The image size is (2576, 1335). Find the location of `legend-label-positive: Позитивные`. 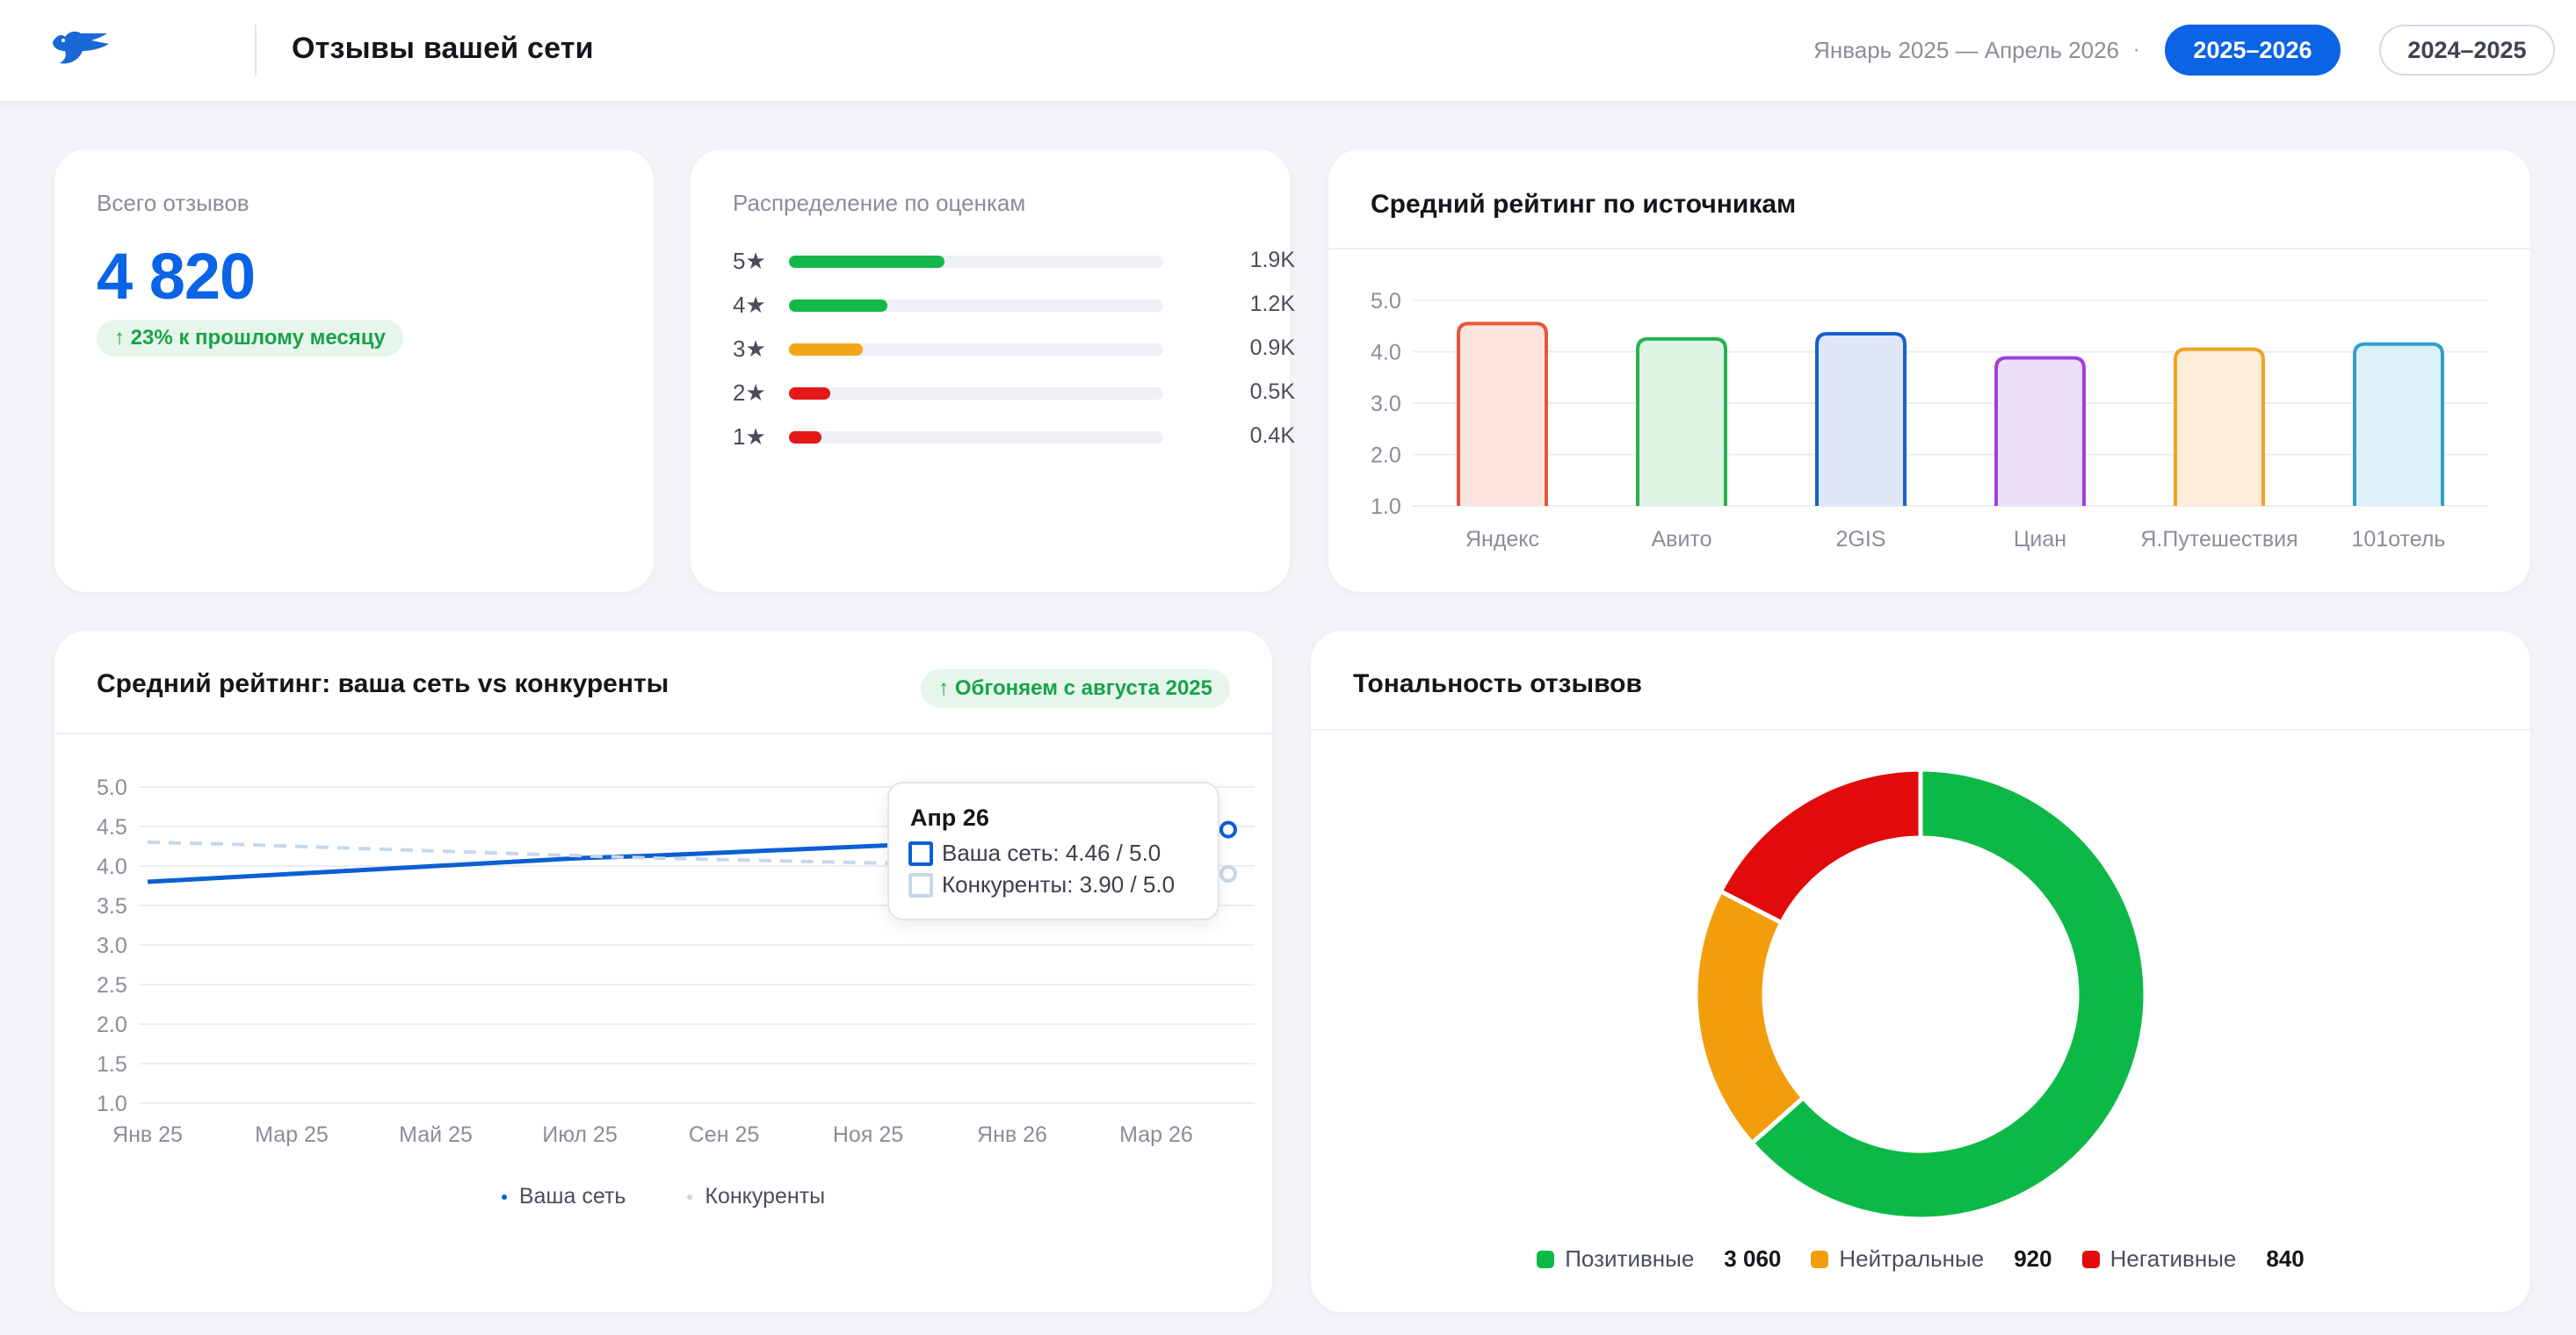

legend-label-positive: Позитивные is located at coordinates (1630, 1258).